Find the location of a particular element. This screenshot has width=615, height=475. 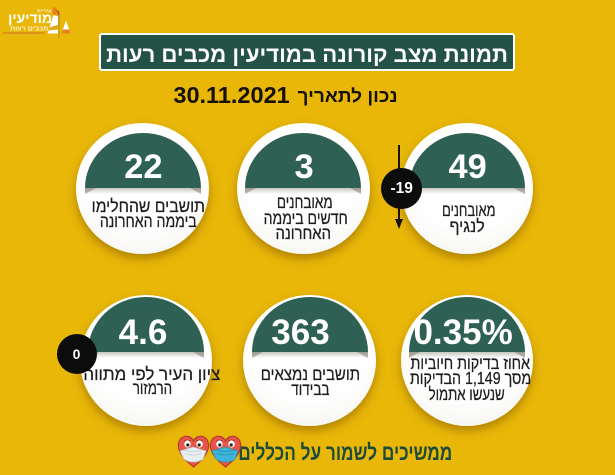

svg-text: מודיעין is located at coordinates (30, 18).